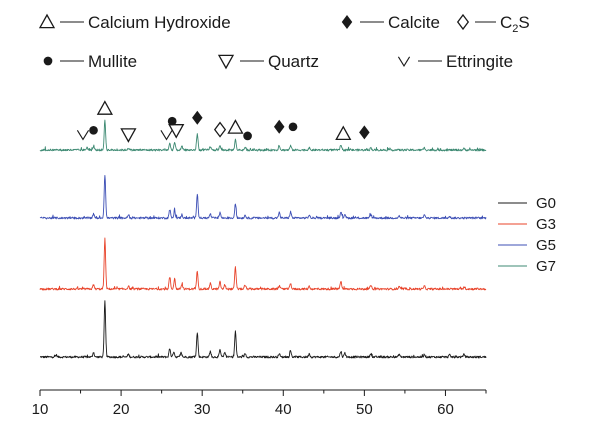 This screenshot has height=430, width=600. I want to click on phase-legend-label: Calcite, so click(414, 22).